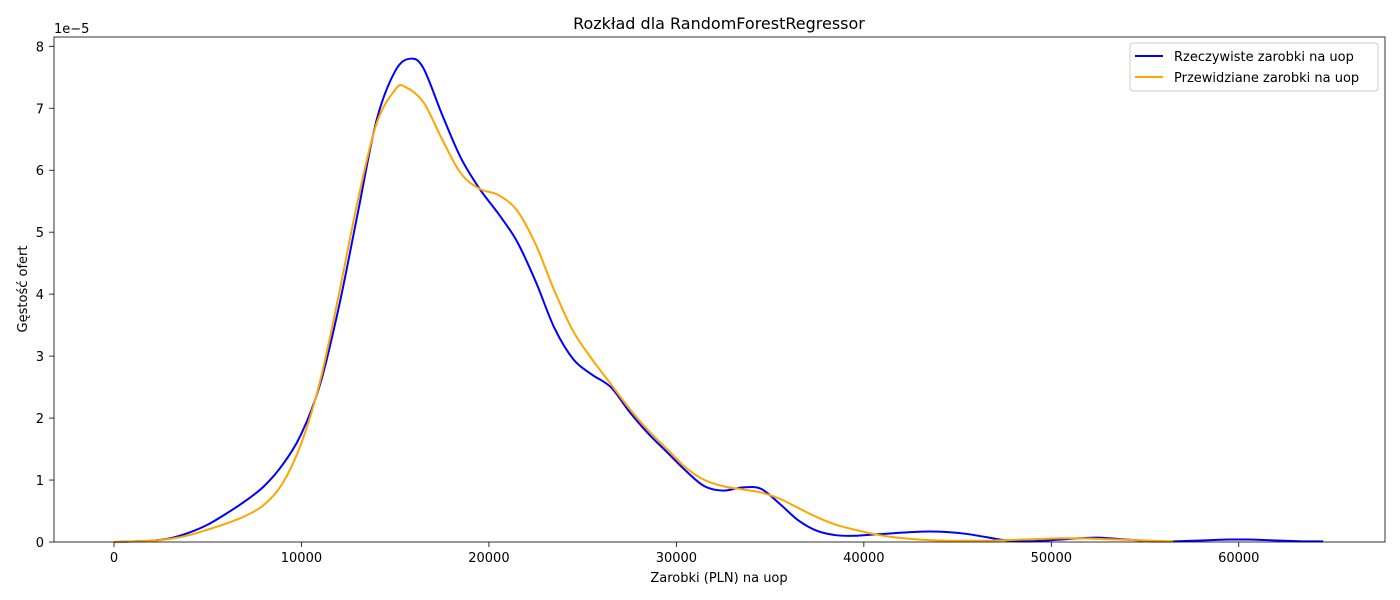  I want to click on chart-title: Rozkład dla RandomForestRegressor, so click(719, 23).